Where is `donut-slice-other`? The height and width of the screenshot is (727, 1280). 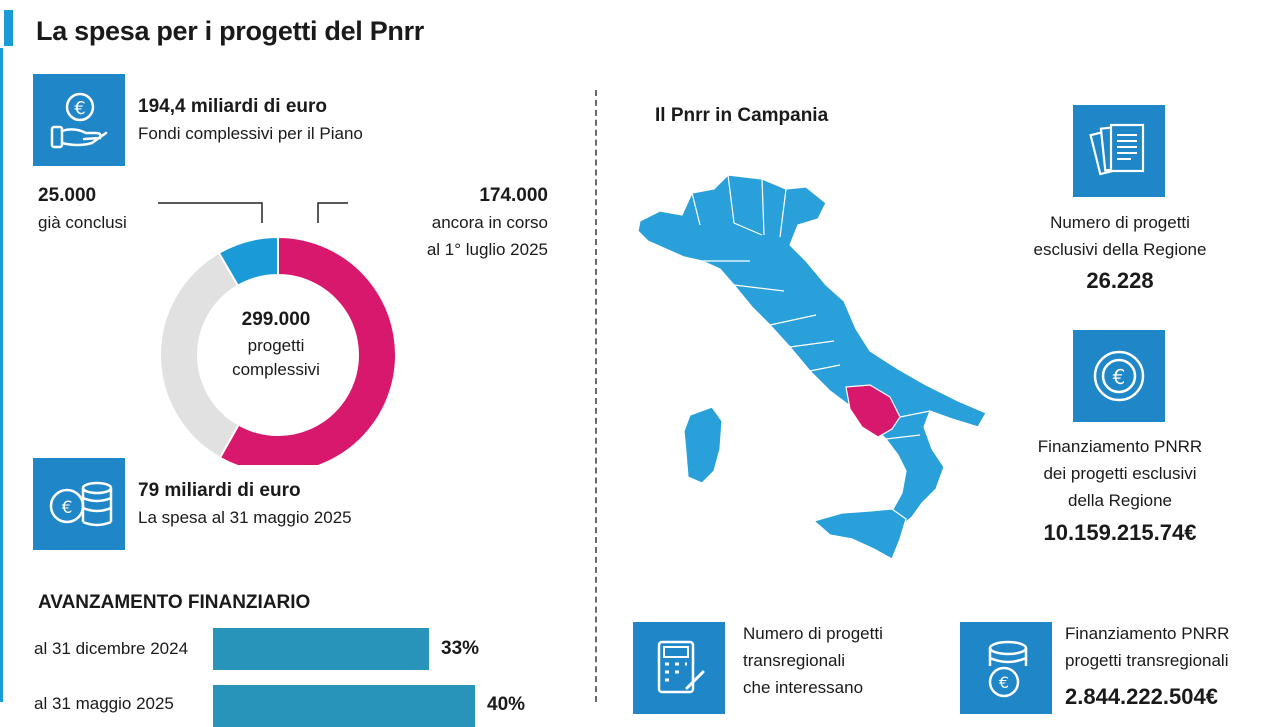 donut-slice-other is located at coordinates (199, 355).